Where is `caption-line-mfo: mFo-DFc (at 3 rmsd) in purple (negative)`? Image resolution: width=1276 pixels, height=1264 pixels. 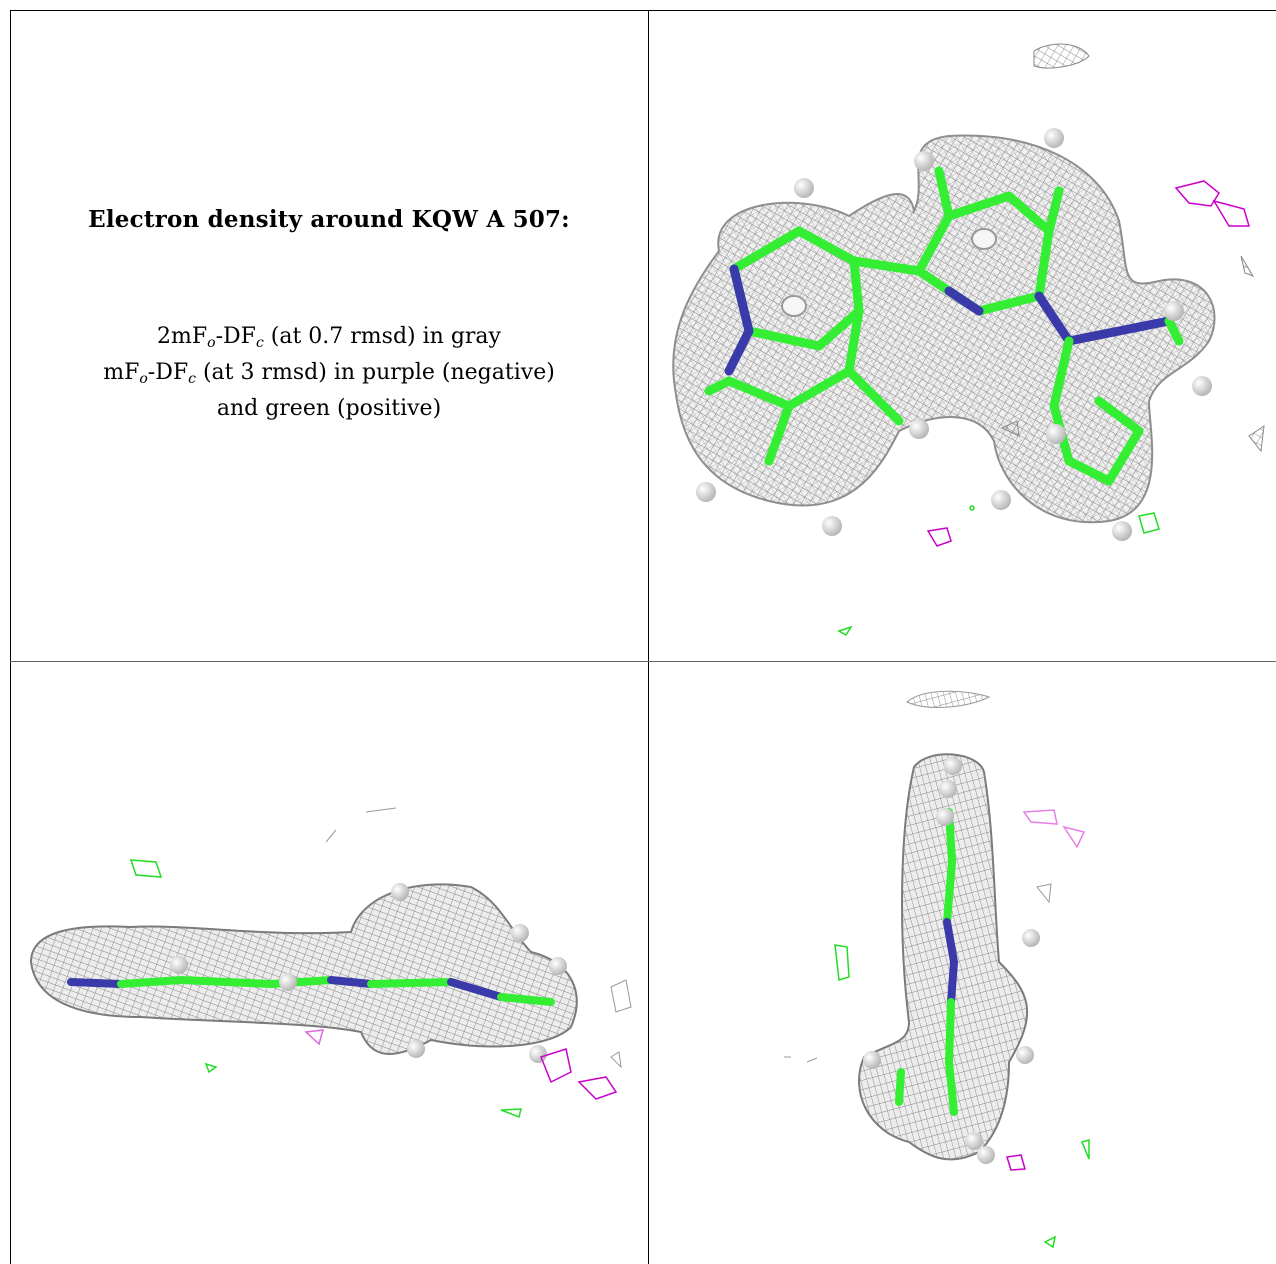
caption-line-mfo: mFo-DFc (at 3 rmsd) in purple (negative) is located at coordinates (329, 373).